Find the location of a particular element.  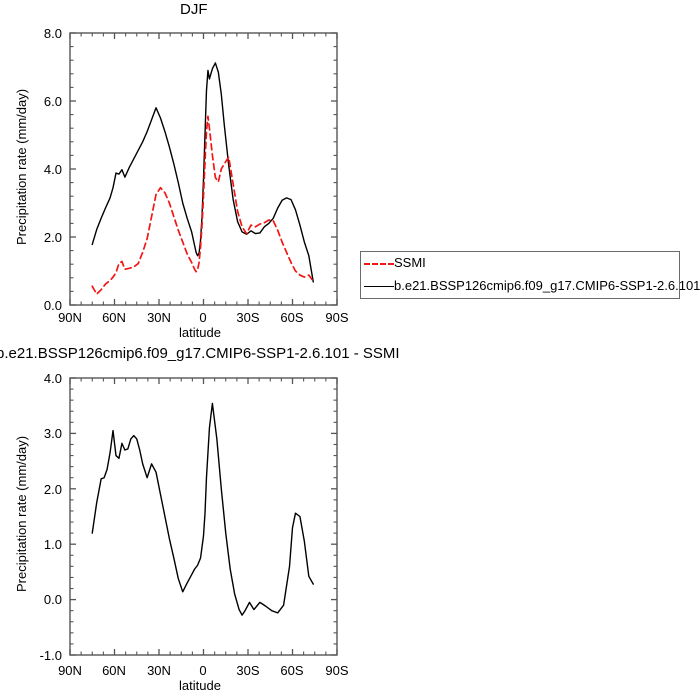

bottom-ytick-1: 1.0 is located at coordinates (52, 544).